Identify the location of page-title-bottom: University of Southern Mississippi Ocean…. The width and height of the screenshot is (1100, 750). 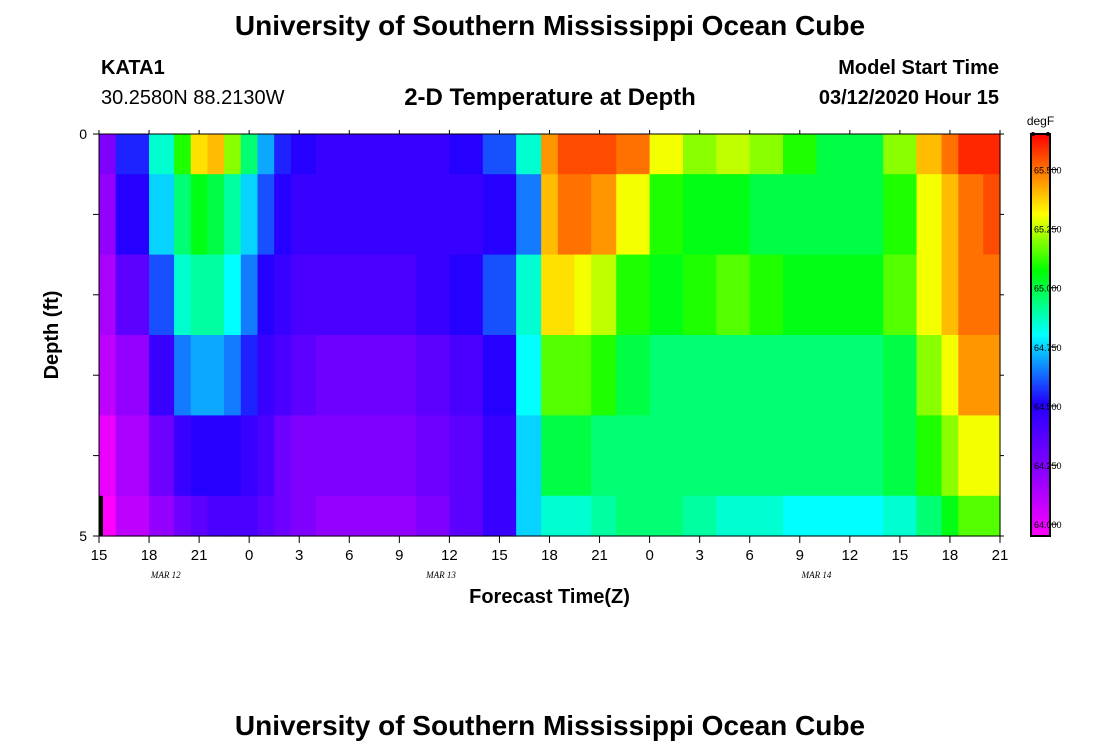
(550, 725).